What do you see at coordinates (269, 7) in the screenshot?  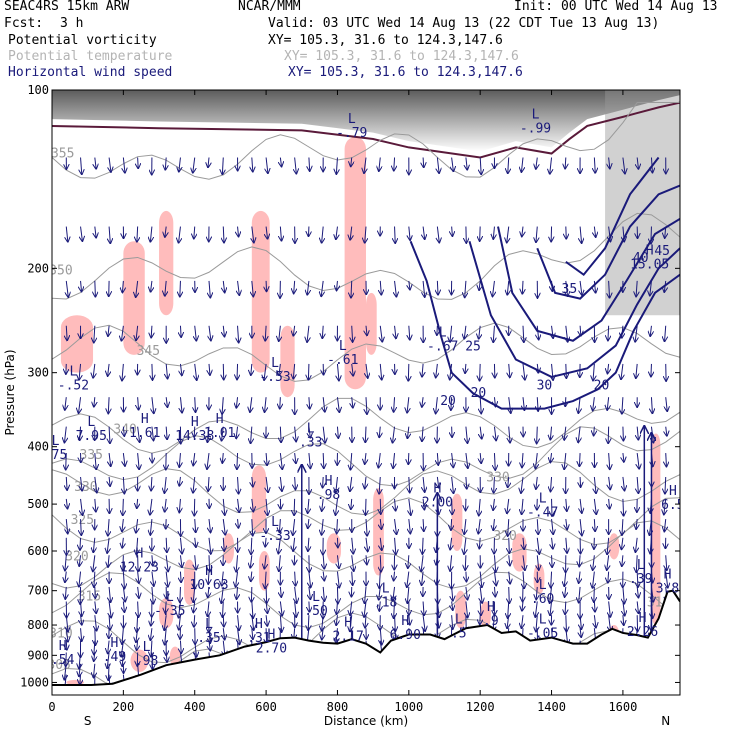 I see `org-name: NCAR/MMM` at bounding box center [269, 7].